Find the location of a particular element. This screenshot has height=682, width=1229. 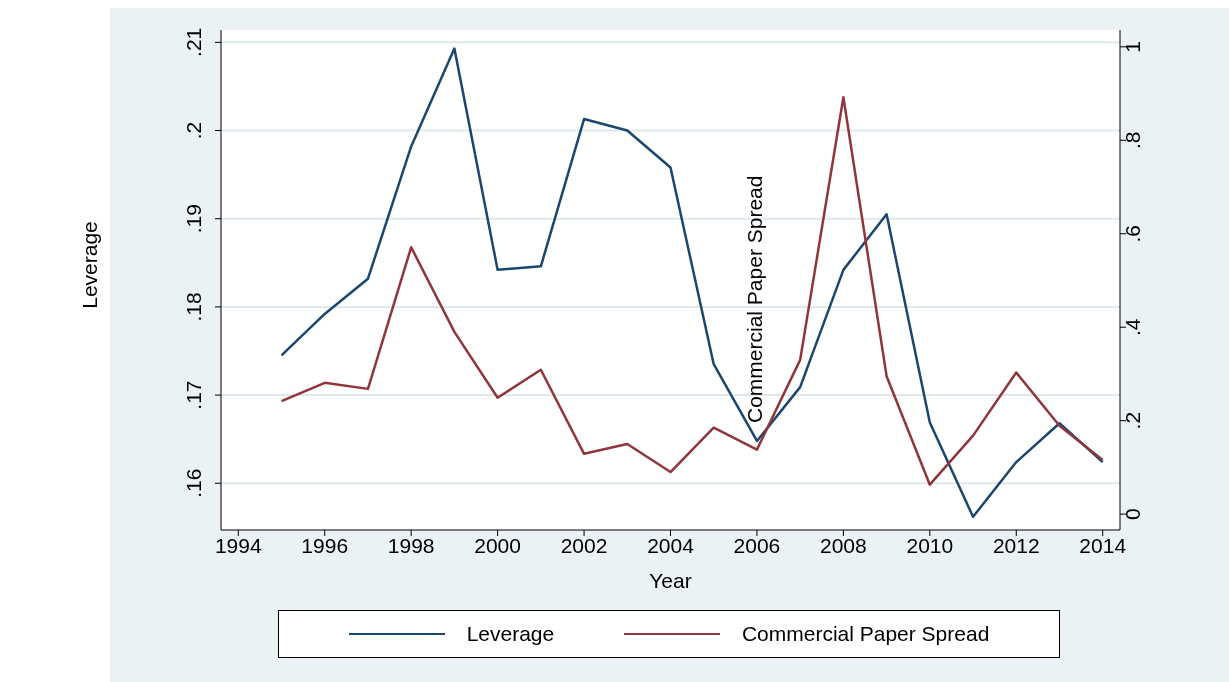

legend-label: Commercial Paper Spread is located at coordinates (865, 634).